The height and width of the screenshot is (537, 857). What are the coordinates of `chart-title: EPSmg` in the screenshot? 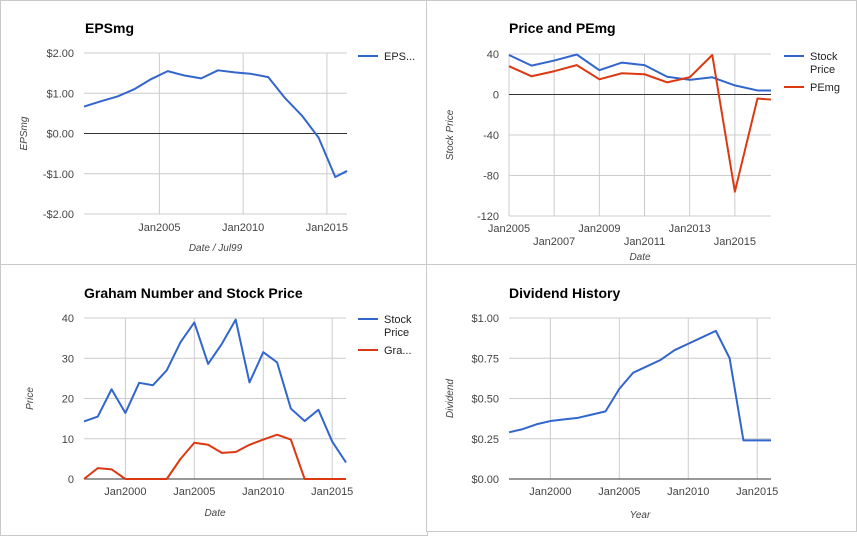 It's located at (109, 28).